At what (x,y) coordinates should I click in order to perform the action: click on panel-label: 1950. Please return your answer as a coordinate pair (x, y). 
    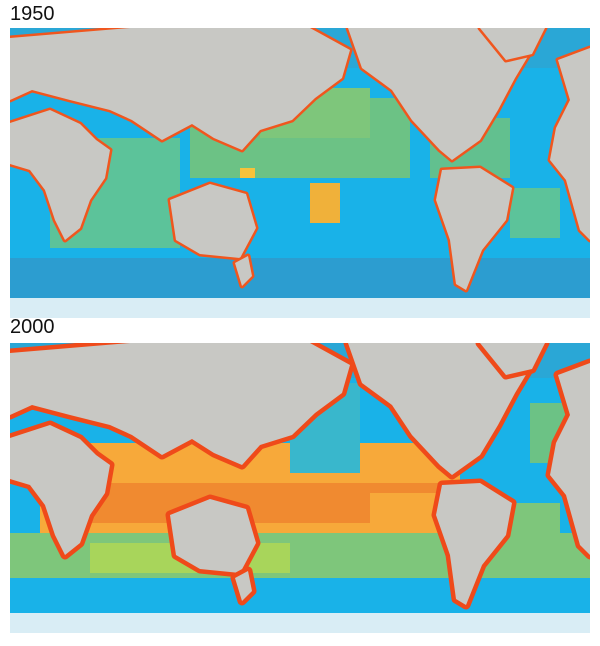
    Looking at the image, I should click on (32, 14).